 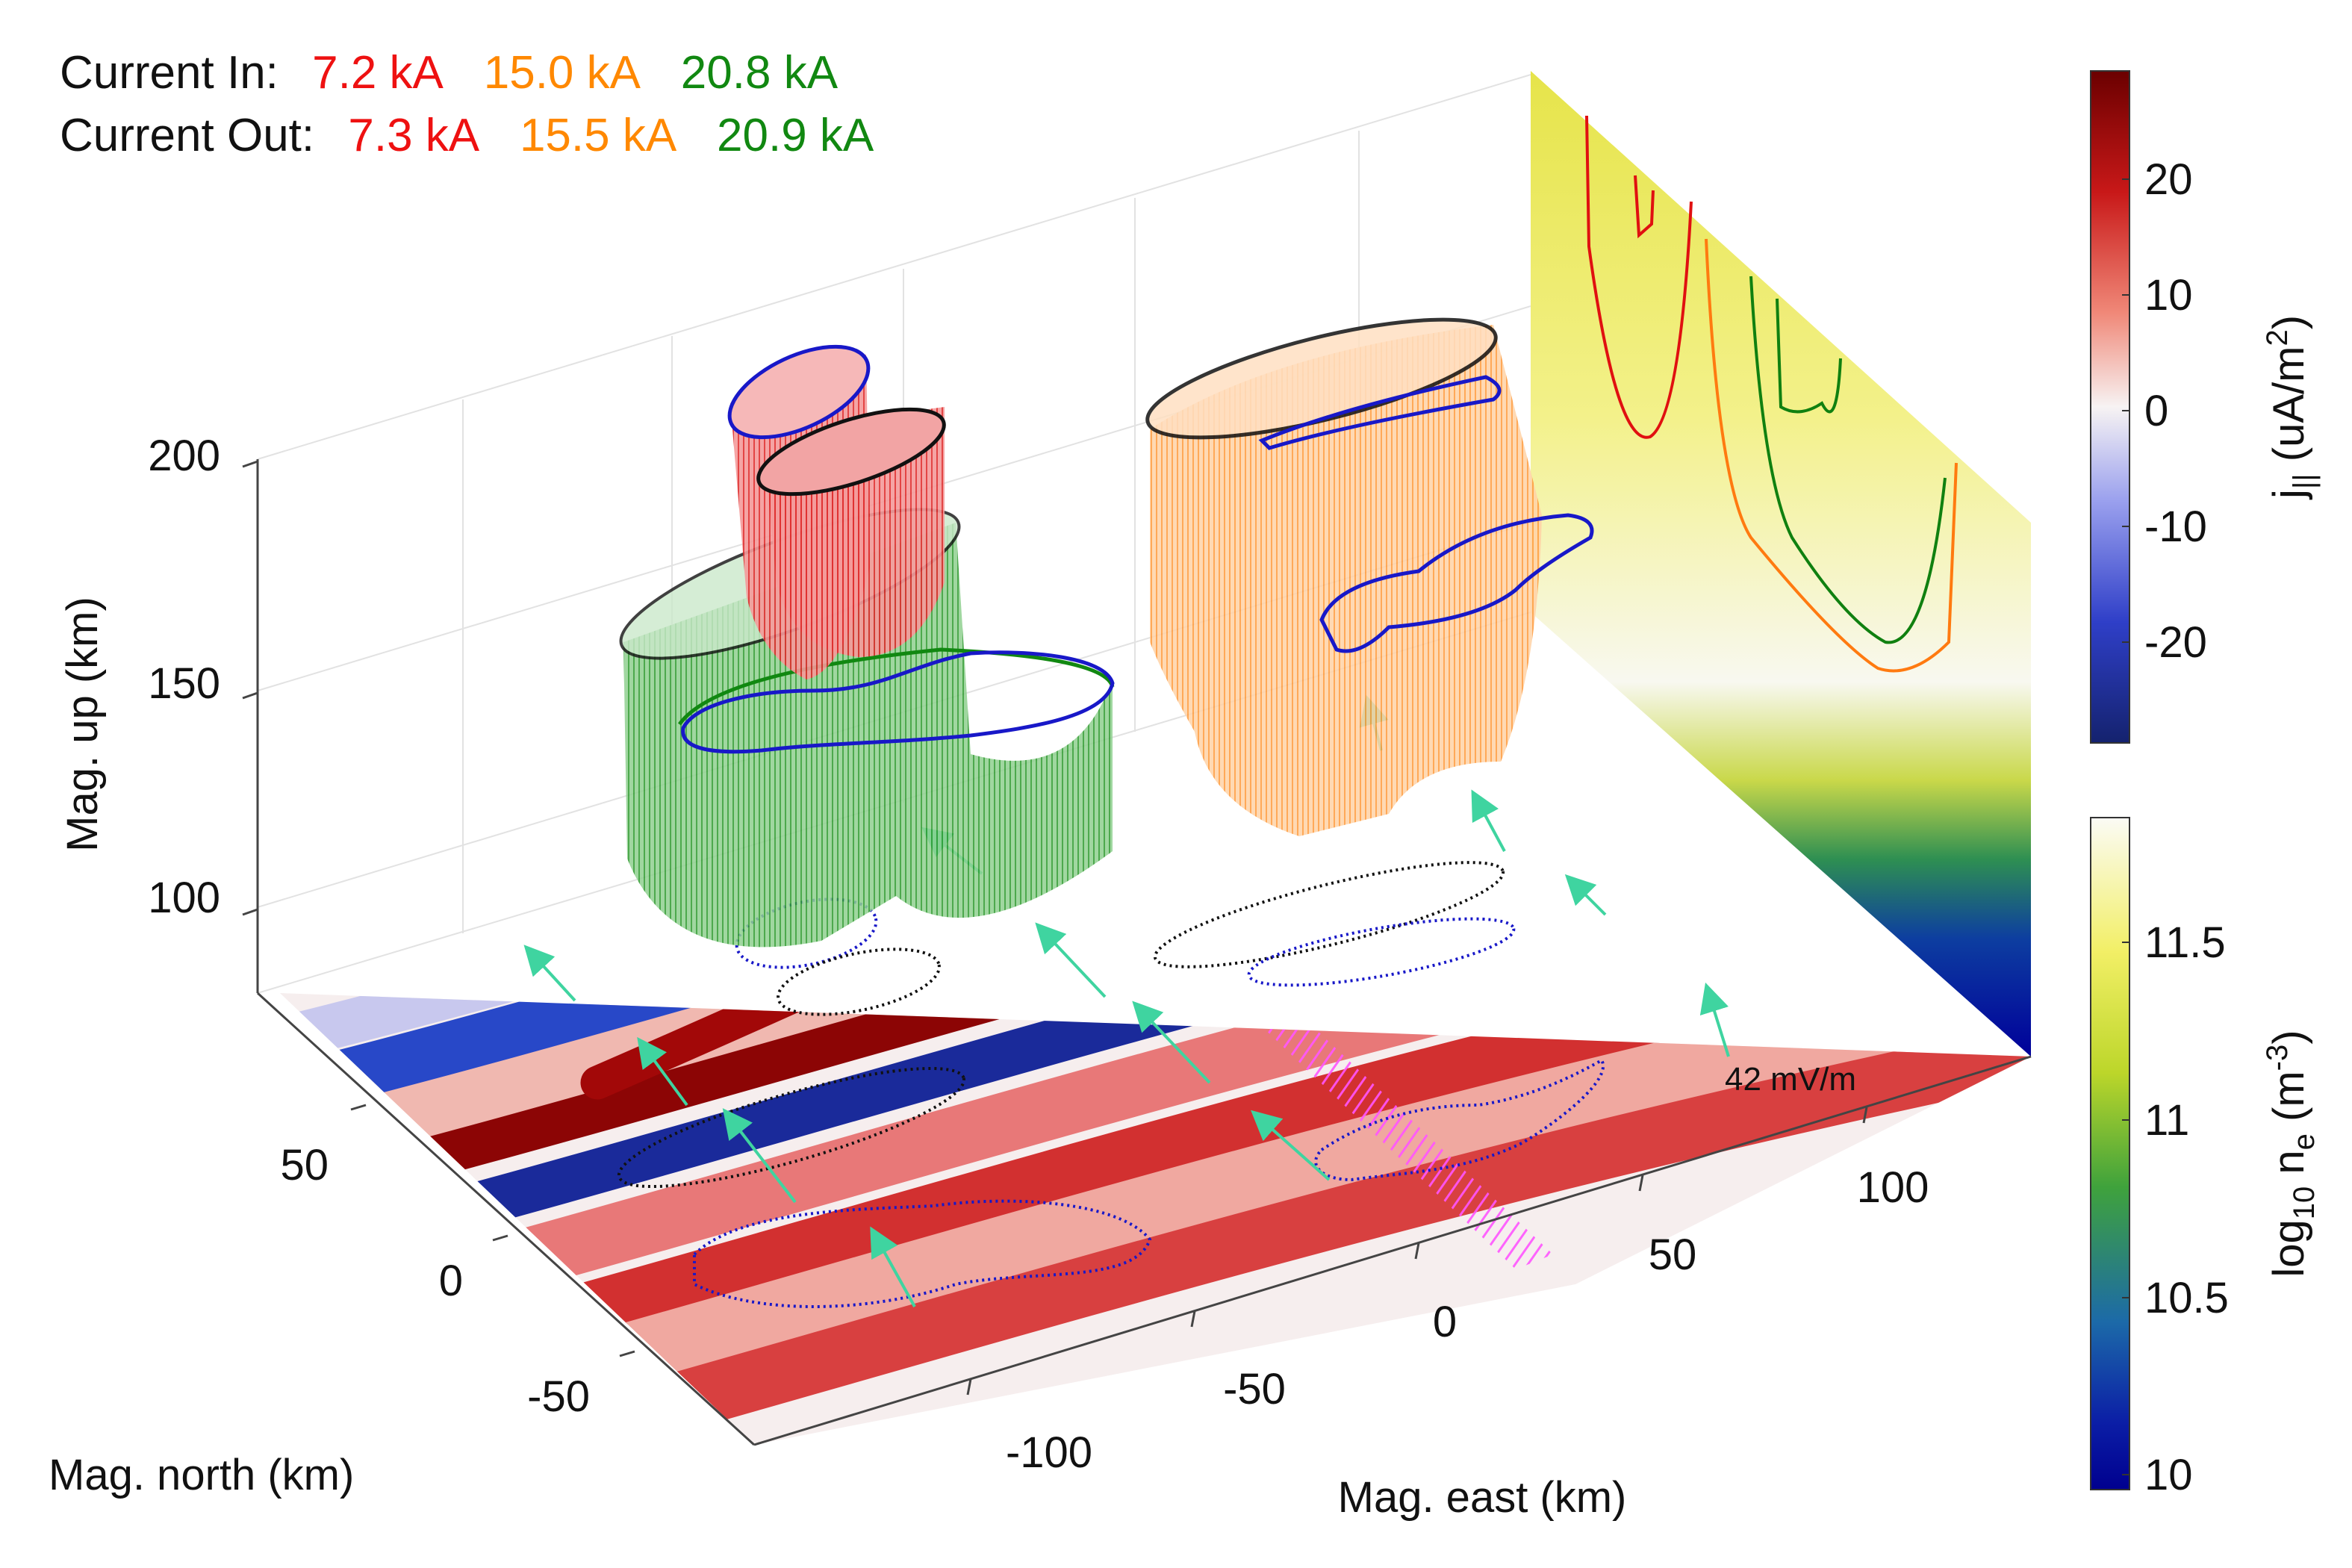 What do you see at coordinates (2291, 407) in the screenshot?
I see `cbar-j-label: j|| (uA/m2)` at bounding box center [2291, 407].